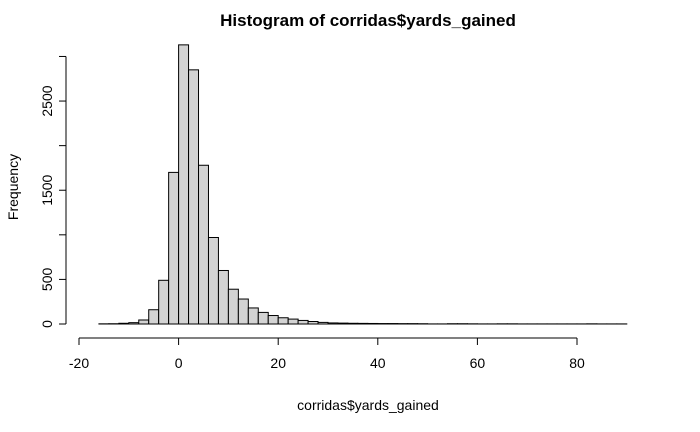 This screenshot has height=432, width=700. I want to click on y-tick-label: 2500, so click(47, 100).